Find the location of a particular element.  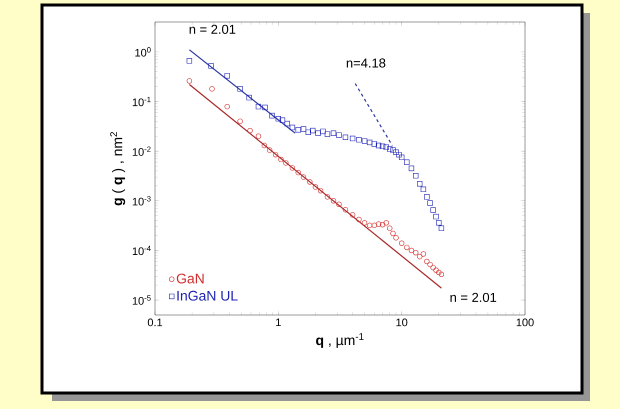

y-tick-label: 10$^{-5}$ is located at coordinates (141, 300).